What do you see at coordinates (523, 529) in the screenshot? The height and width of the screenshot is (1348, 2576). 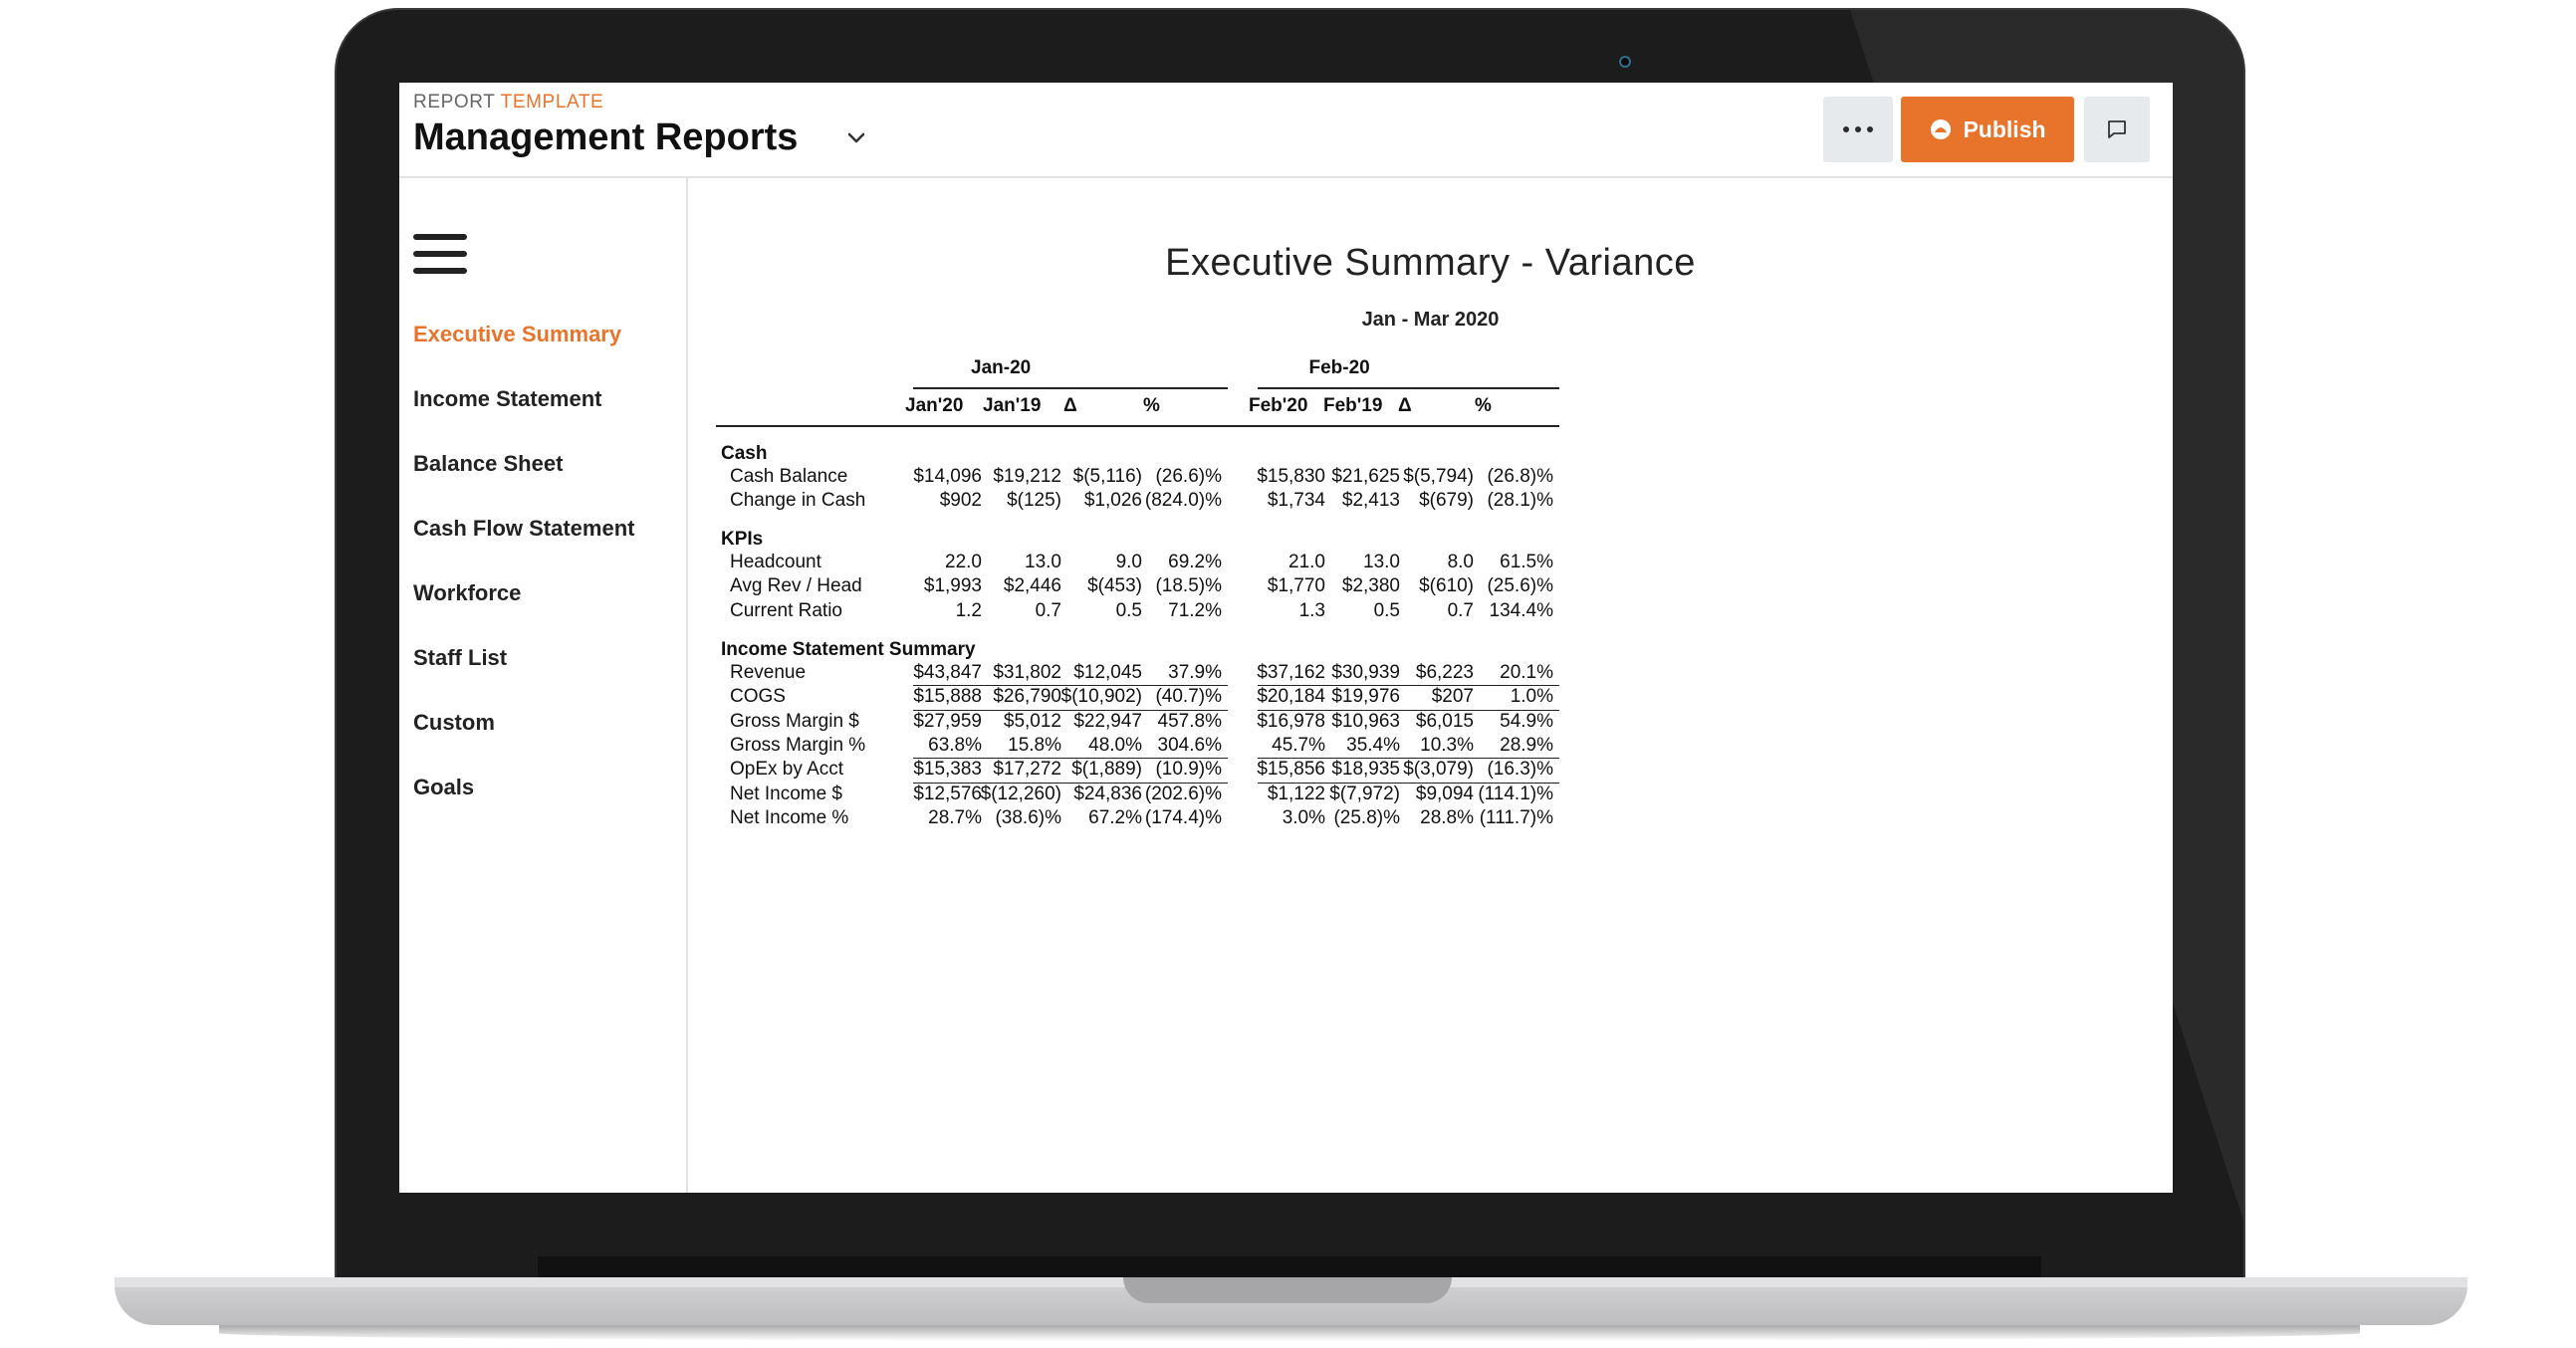 I see `sidebar-item-cash-flow-statement: Cash Flow Statement` at bounding box center [523, 529].